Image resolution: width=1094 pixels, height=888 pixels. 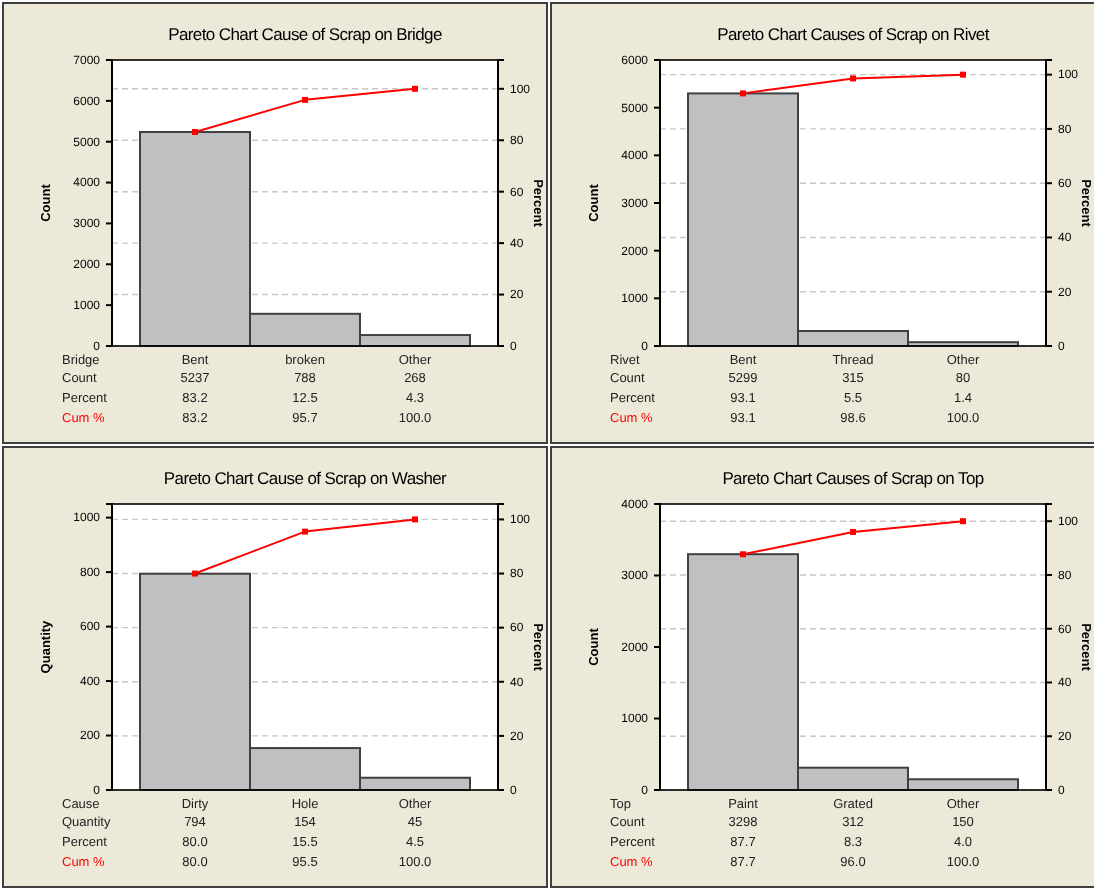 What do you see at coordinates (853, 478) in the screenshot?
I see `chart-title: Pareto Chart Causes of Scrap on Top` at bounding box center [853, 478].